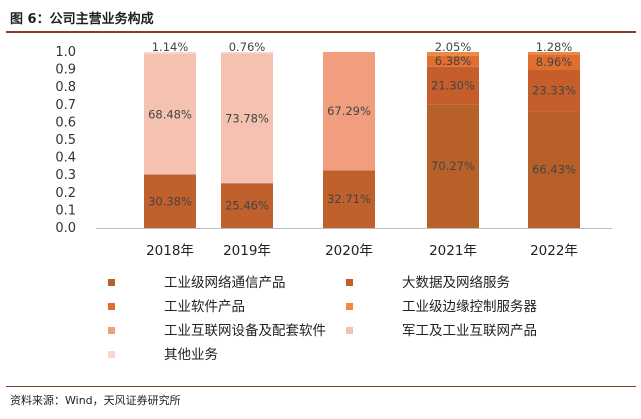  What do you see at coordinates (204, 307) in the screenshot?
I see `legend-label: 工业软件产品` at bounding box center [204, 307].